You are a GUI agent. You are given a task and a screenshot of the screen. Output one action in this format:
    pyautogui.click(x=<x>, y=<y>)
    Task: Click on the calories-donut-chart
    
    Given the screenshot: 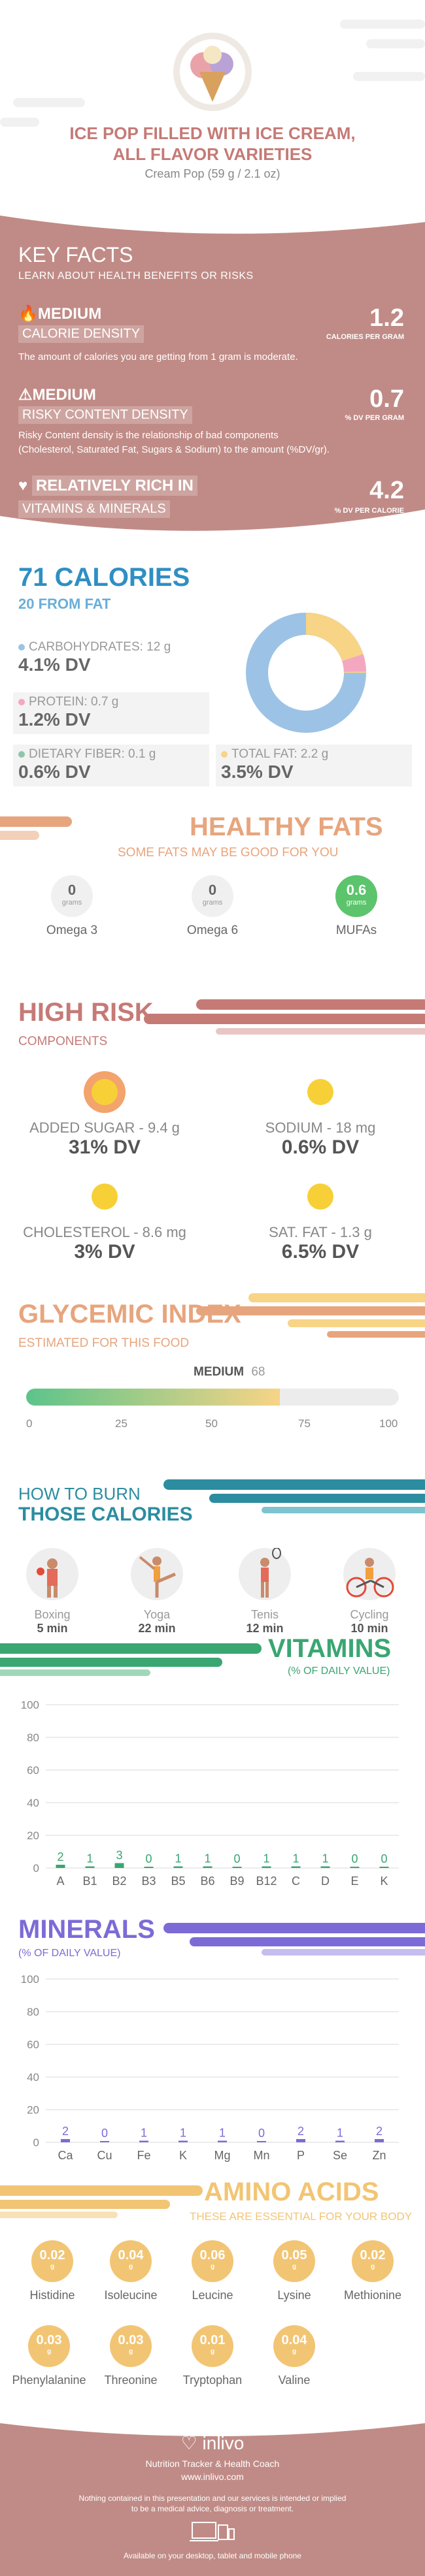 What is the action you would take?
    pyautogui.click(x=306, y=672)
    